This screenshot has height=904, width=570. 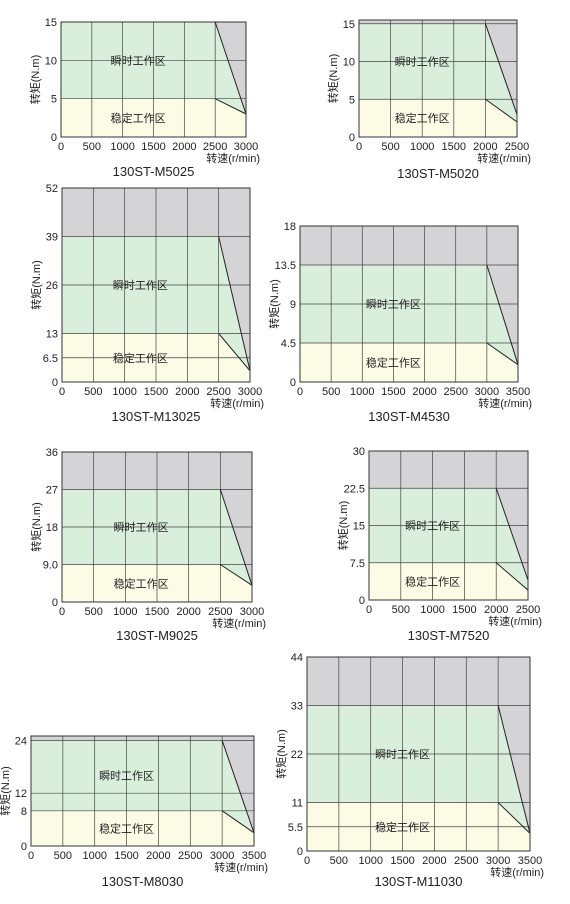 What do you see at coordinates (285, 266) in the screenshot?
I see `y-tick-label: 13.5` at bounding box center [285, 266].